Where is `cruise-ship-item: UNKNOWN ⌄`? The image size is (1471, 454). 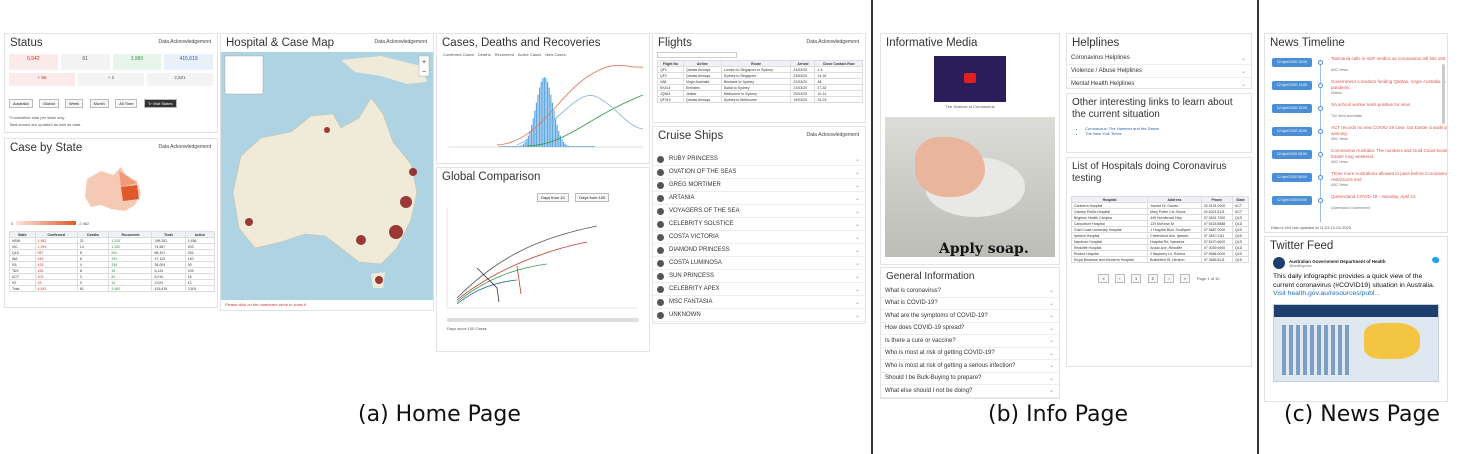 cruise-ship-item: UNKNOWN ⌄ is located at coordinates (759, 315).